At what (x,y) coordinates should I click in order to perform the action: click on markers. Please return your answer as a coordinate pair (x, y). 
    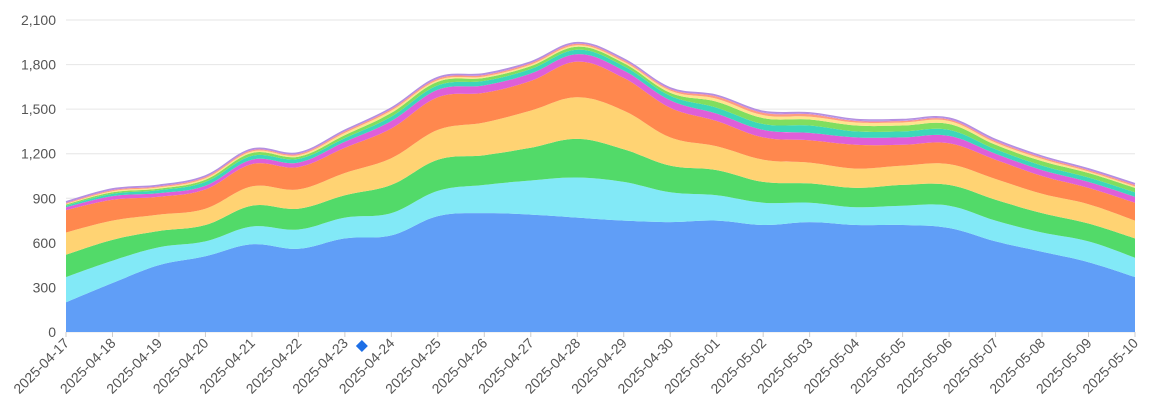
    Looking at the image, I should click on (361, 346).